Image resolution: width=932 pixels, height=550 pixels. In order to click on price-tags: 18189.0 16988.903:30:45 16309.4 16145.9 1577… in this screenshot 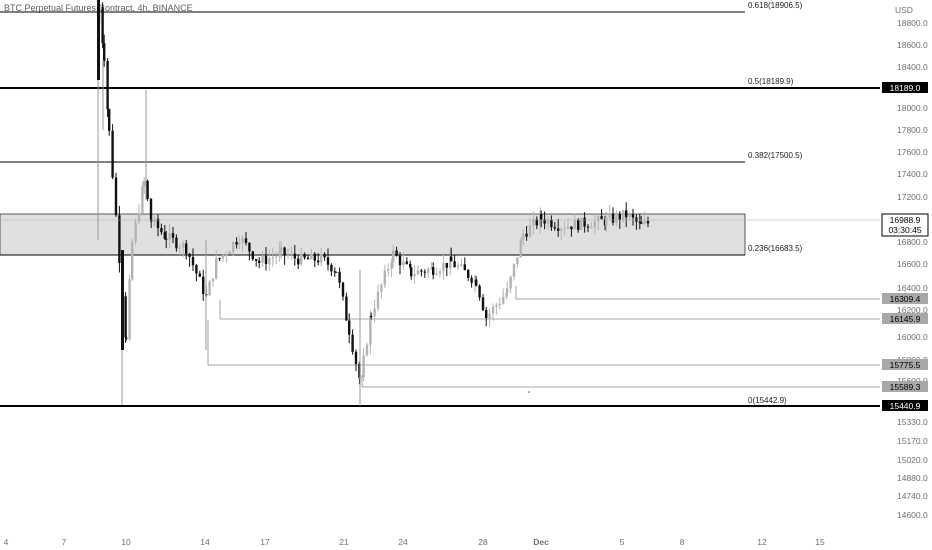, I will do `click(905, 246)`.